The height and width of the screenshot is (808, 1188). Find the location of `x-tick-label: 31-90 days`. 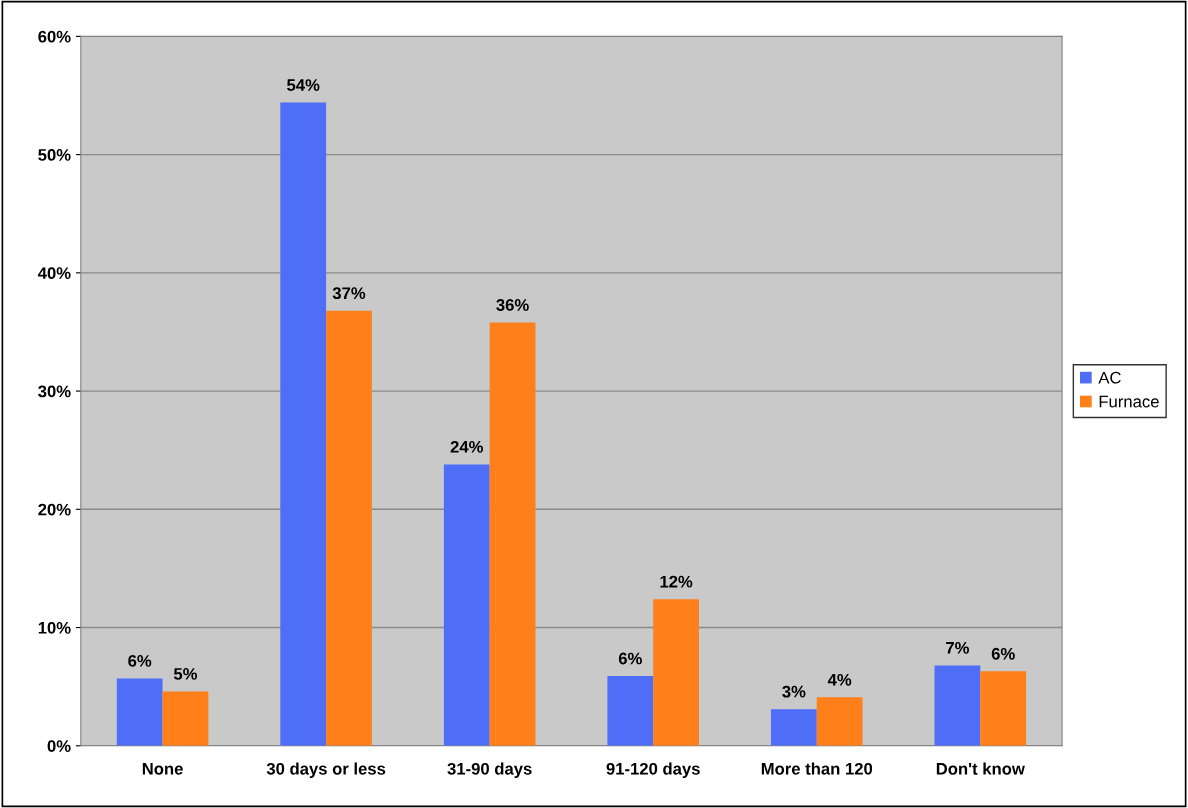

x-tick-label: 31-90 days is located at coordinates (489, 770).